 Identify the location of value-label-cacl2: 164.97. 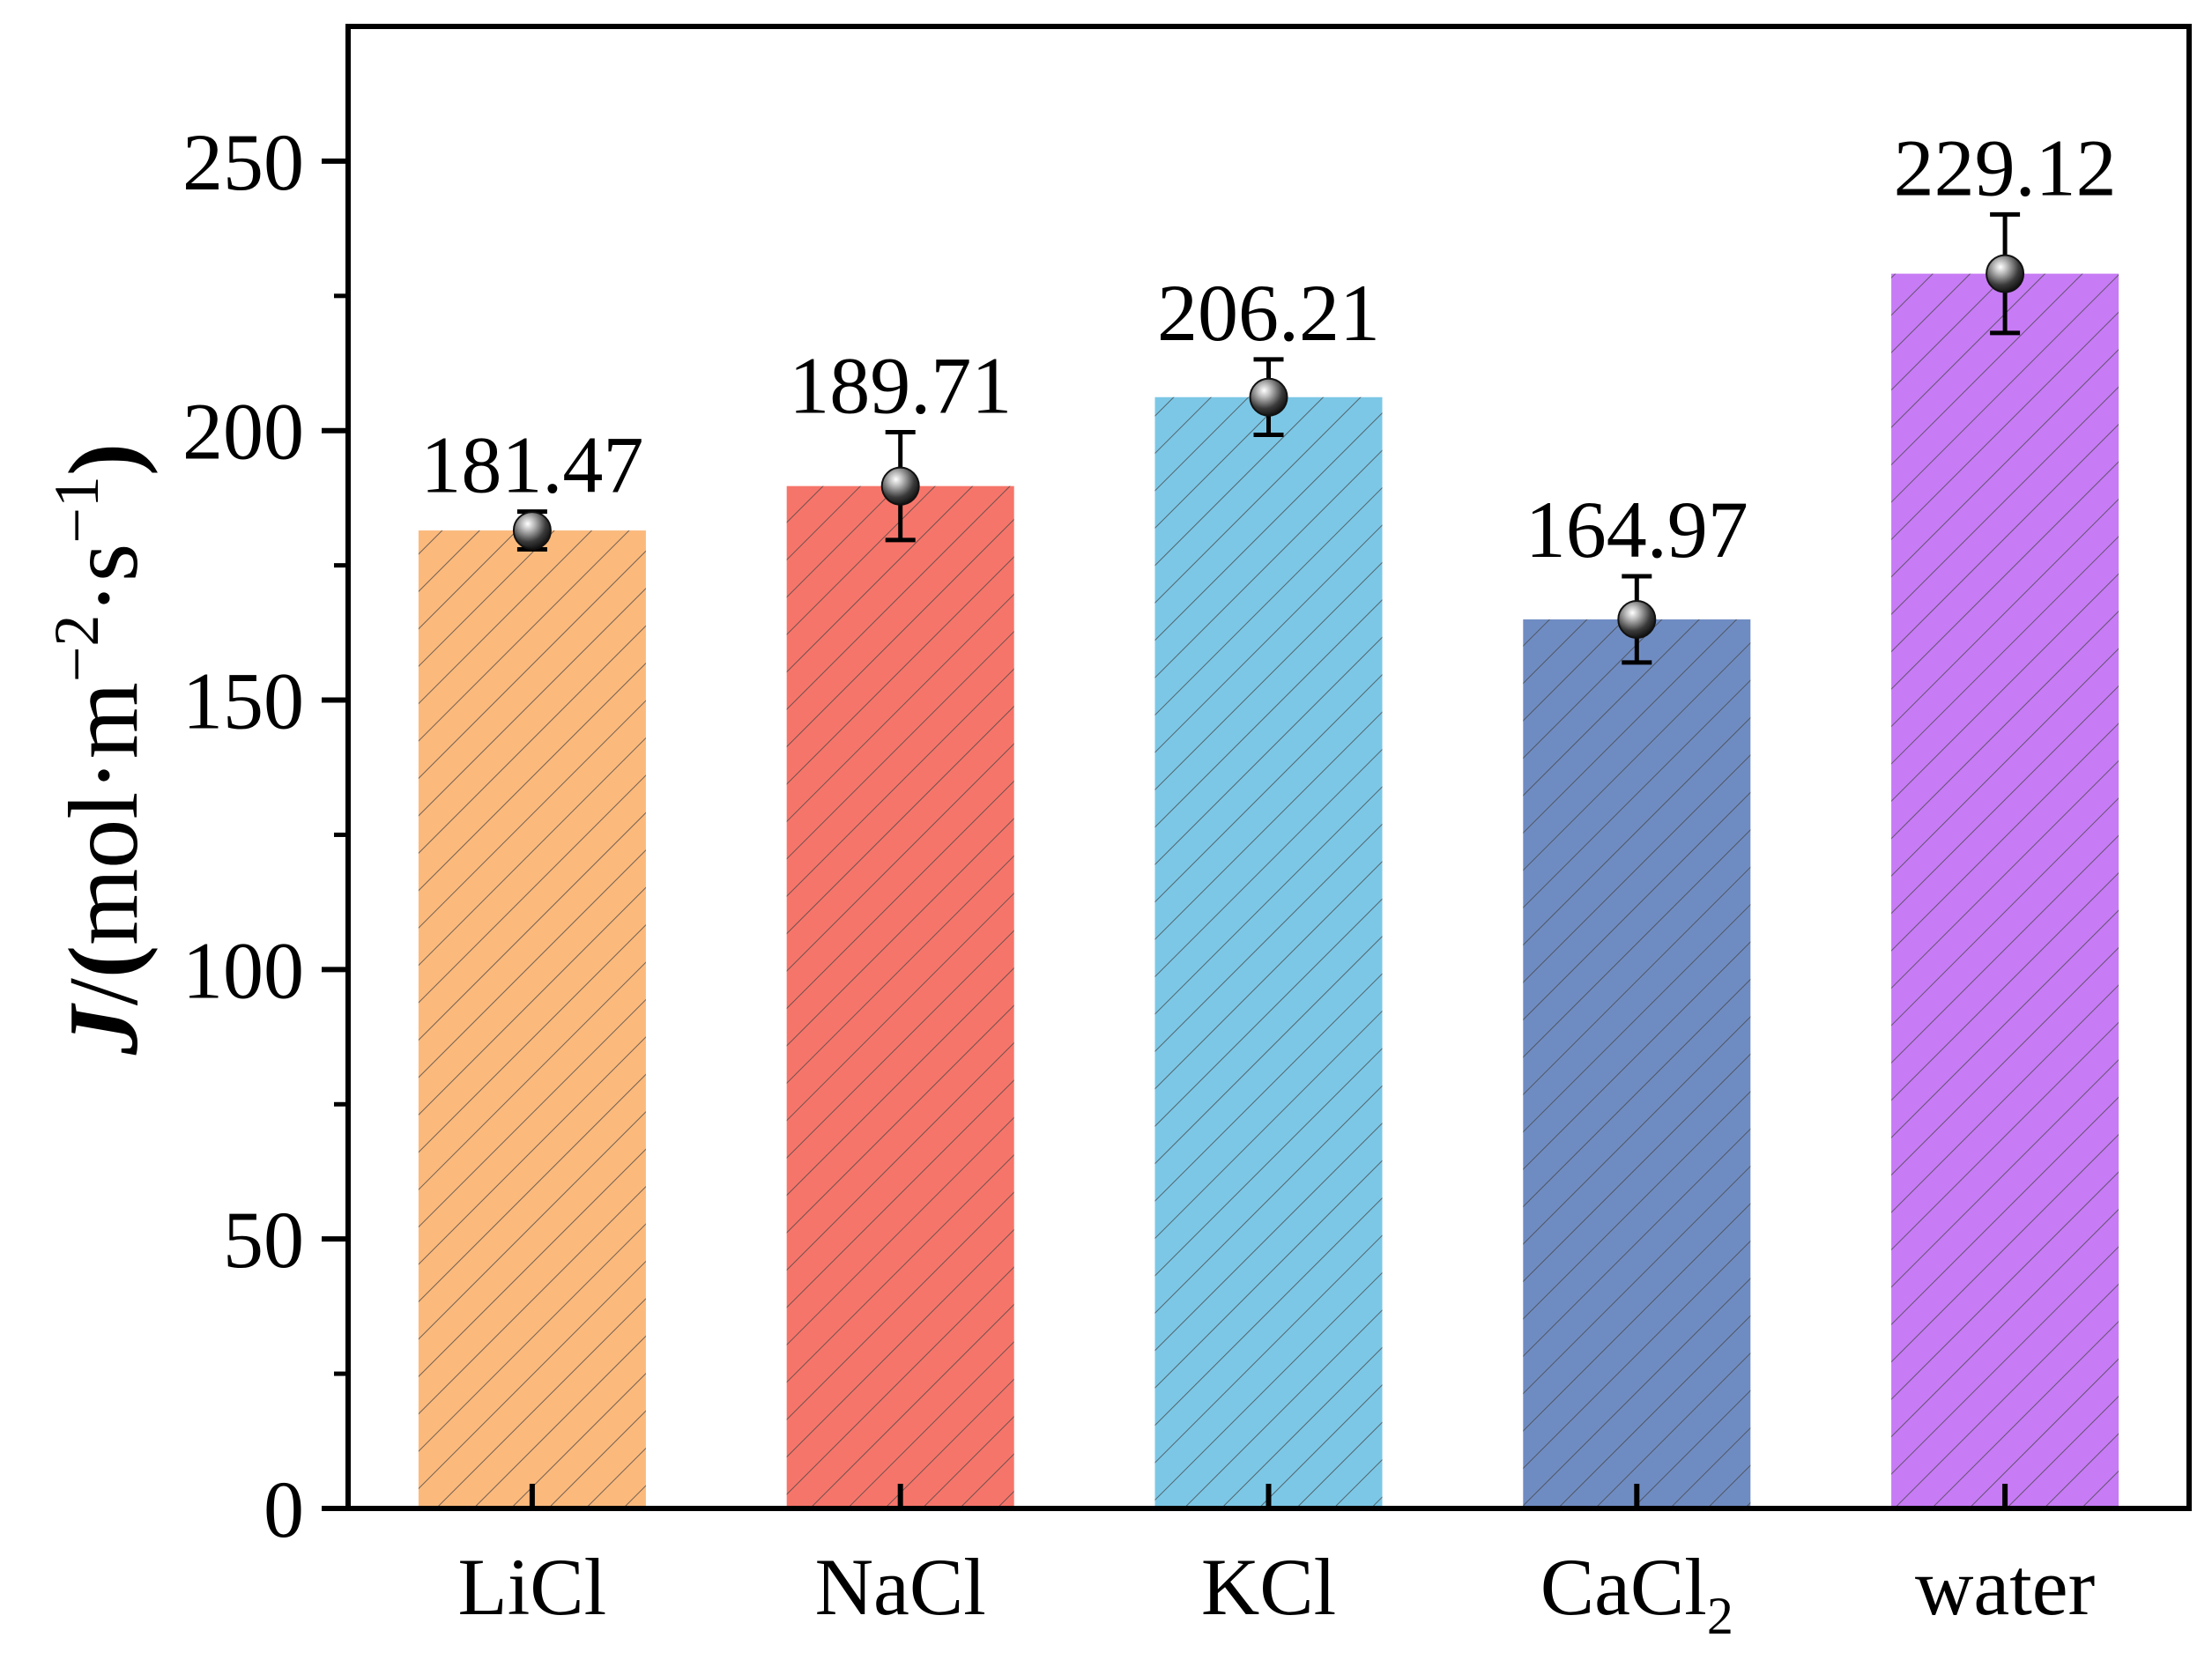
(1636, 529).